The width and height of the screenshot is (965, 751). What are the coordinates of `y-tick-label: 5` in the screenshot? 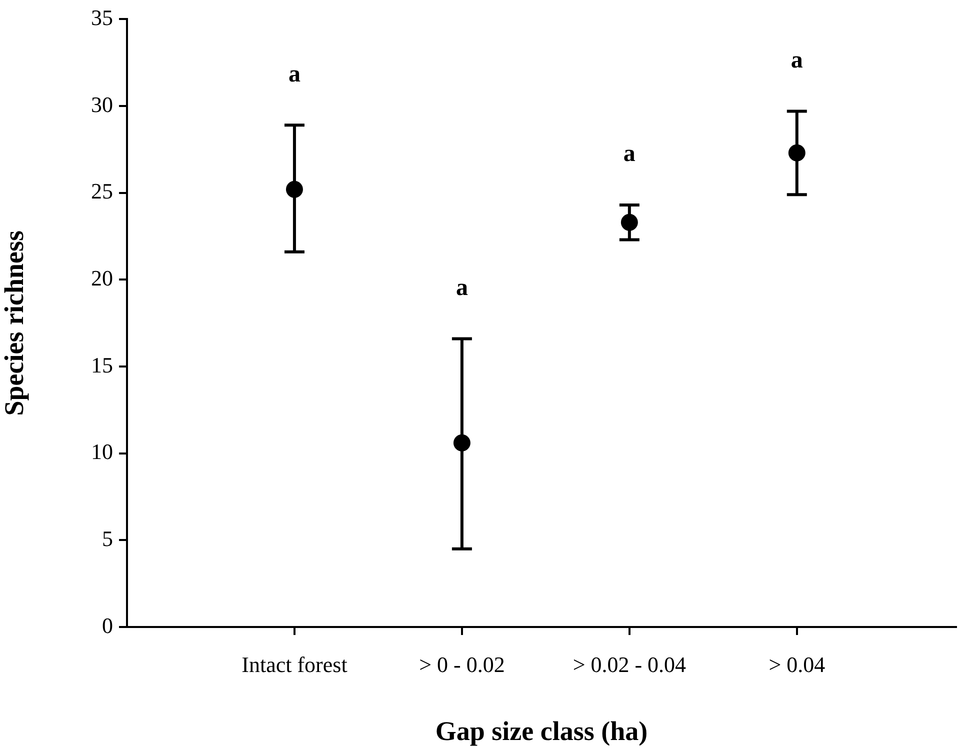 It's located at (107, 538).